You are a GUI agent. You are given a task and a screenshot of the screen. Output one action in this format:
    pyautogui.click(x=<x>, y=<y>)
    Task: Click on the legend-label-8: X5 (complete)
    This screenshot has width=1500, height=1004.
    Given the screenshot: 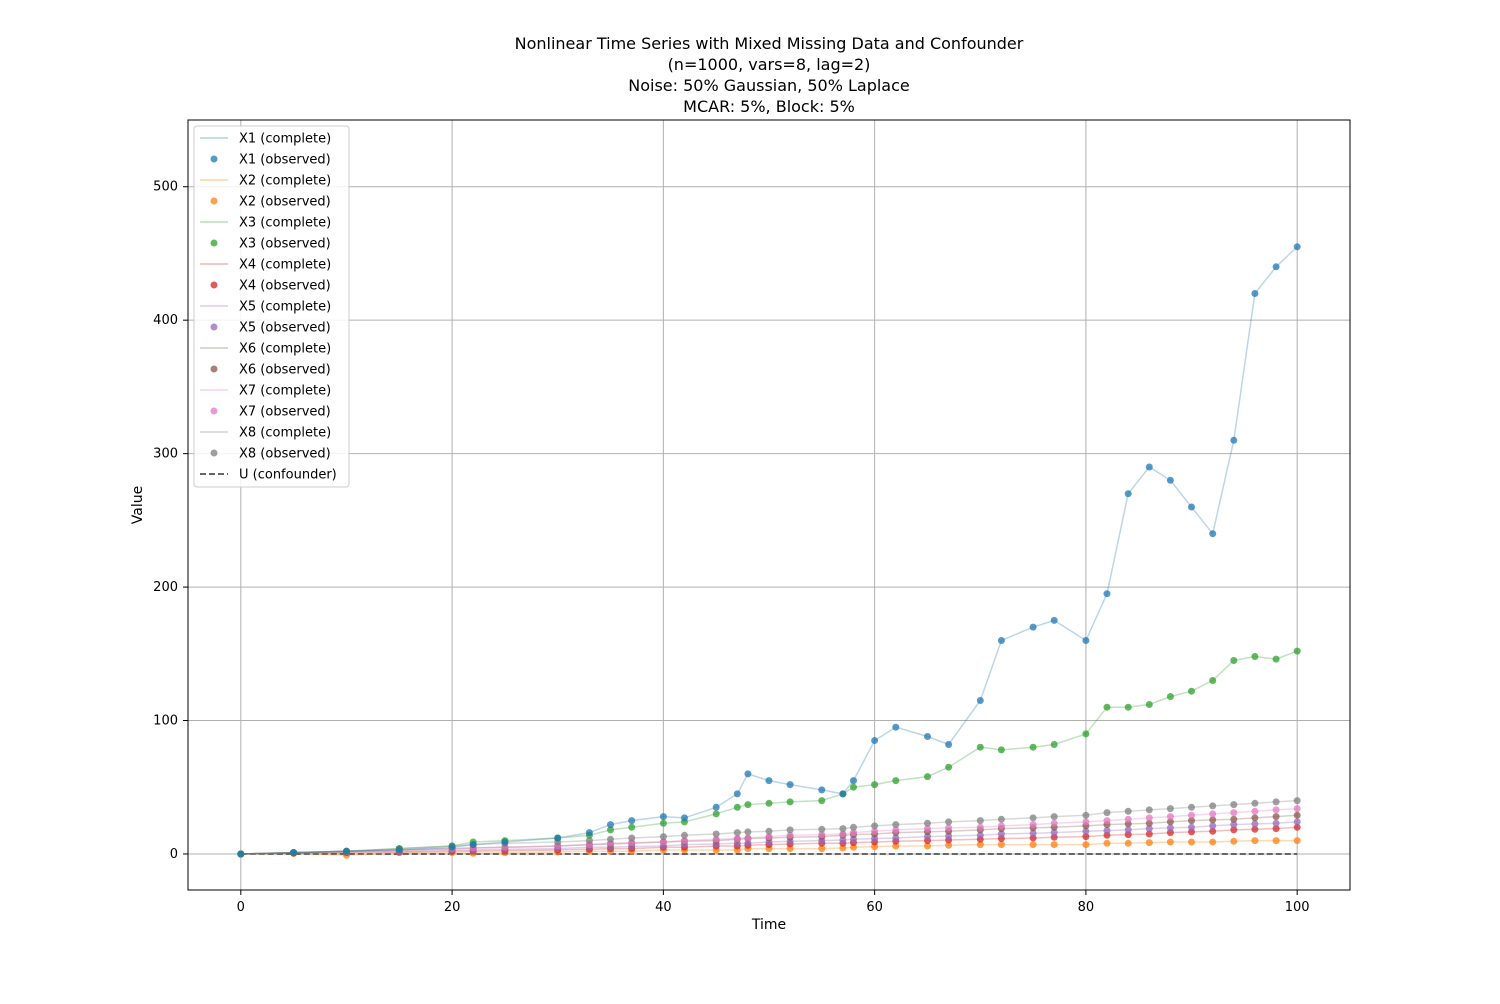 What is the action you would take?
    pyautogui.click(x=285, y=307)
    